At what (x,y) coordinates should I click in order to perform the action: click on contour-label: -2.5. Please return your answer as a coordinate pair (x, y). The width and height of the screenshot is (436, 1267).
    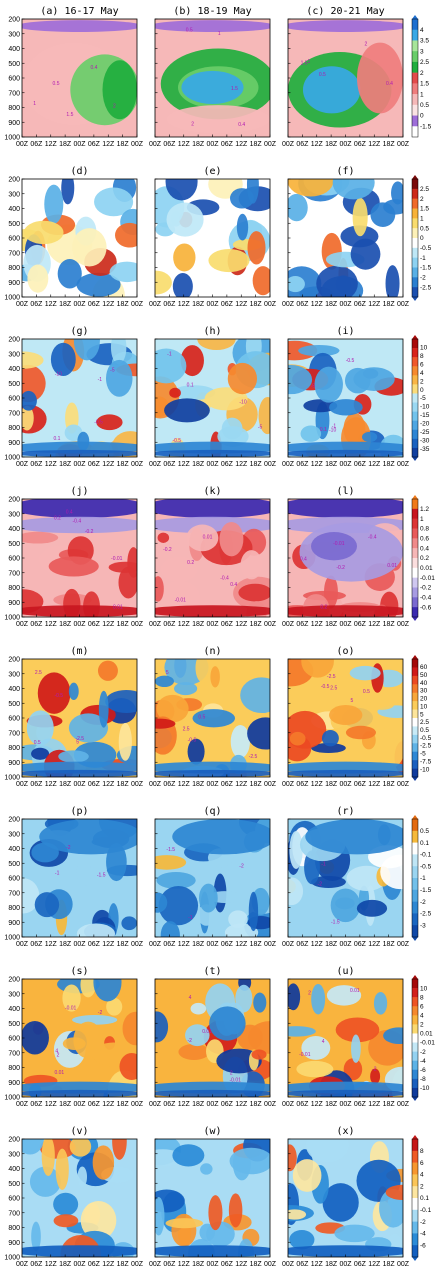
    Looking at the image, I should click on (331, 677).